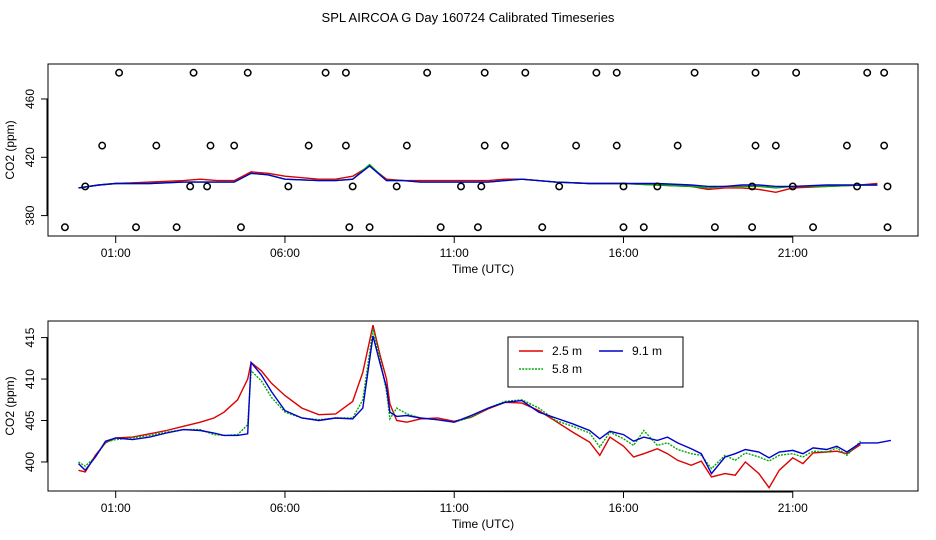  What do you see at coordinates (30, 157) in the screenshot?
I see `y-tick-label: 420` at bounding box center [30, 157].